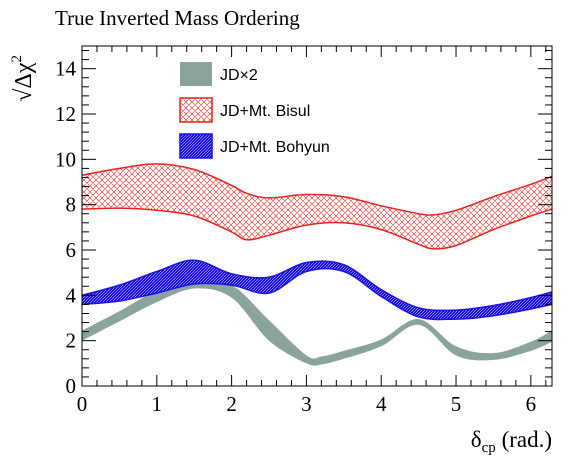 The image size is (581, 460). Describe the element at coordinates (456, 404) in the screenshot. I see `x-tick-label: 5` at that location.